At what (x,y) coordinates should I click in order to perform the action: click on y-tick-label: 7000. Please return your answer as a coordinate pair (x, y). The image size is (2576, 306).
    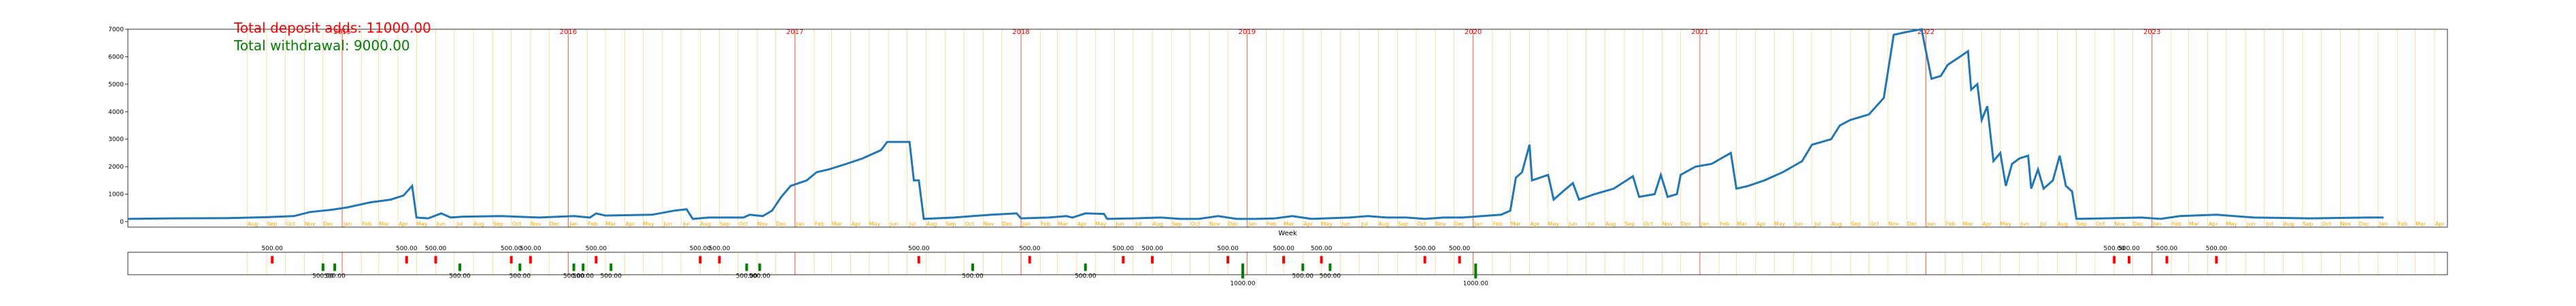
    Looking at the image, I should click on (116, 30).